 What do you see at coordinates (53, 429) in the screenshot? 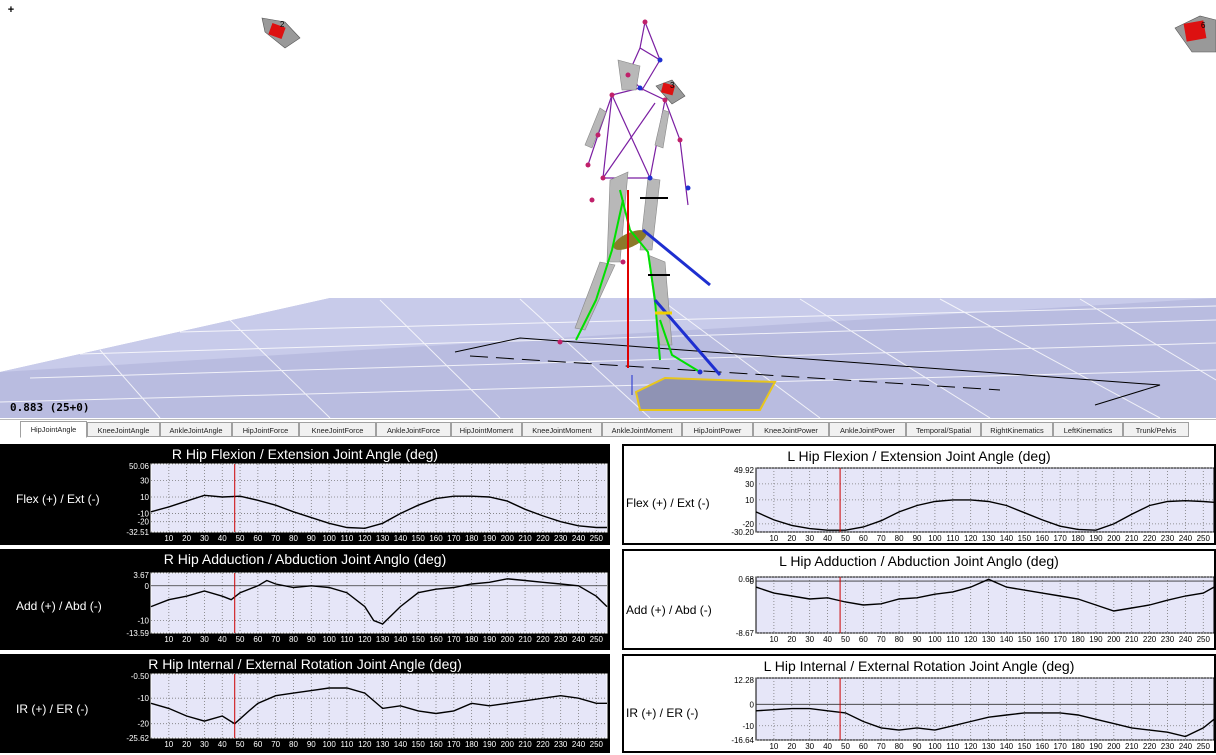
I see `tab-hipjointangle: HipJointAngle` at bounding box center [53, 429].